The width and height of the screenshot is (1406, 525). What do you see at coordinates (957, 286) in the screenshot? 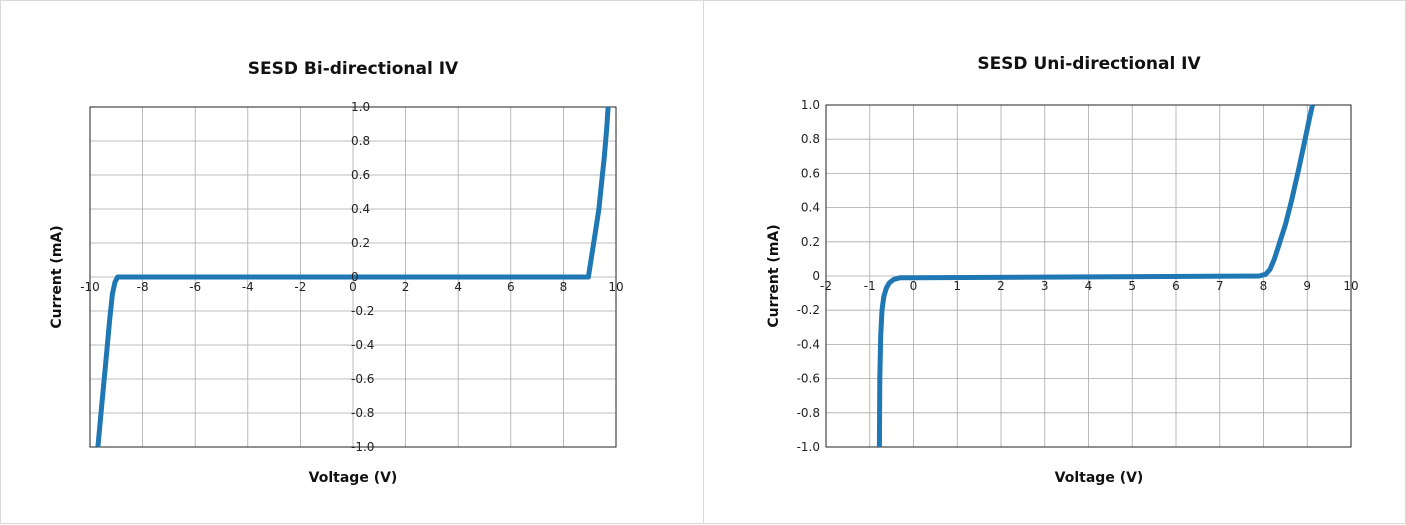
I see `x-tick-label: 1` at bounding box center [957, 286].